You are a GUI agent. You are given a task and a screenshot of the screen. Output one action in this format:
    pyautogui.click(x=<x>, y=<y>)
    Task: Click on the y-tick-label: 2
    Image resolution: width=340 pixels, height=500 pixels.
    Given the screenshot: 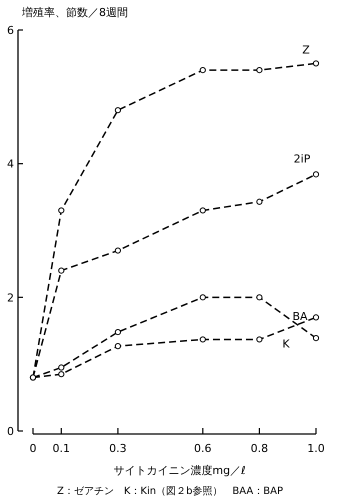 What is the action you would take?
    pyautogui.click(x=10, y=297)
    